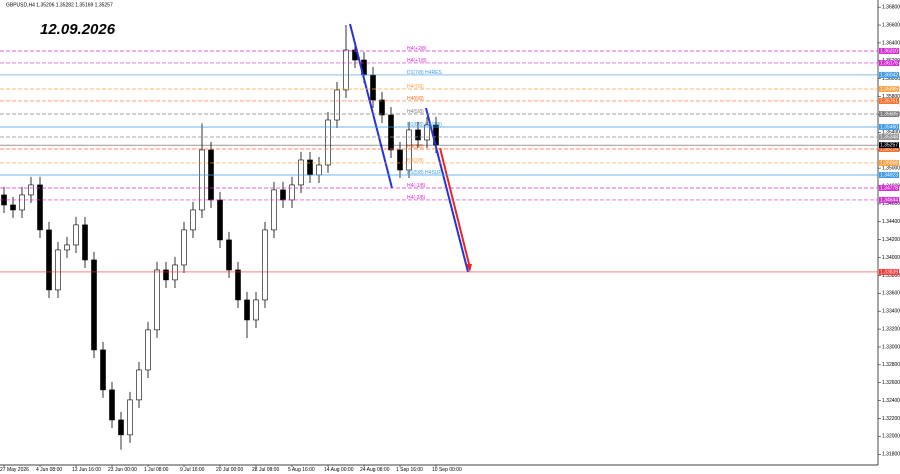 This screenshot has width=900, height=474. Describe the element at coordinates (156, 470) in the screenshot. I see `x-tick-label: 1 Jul 08:00` at that location.